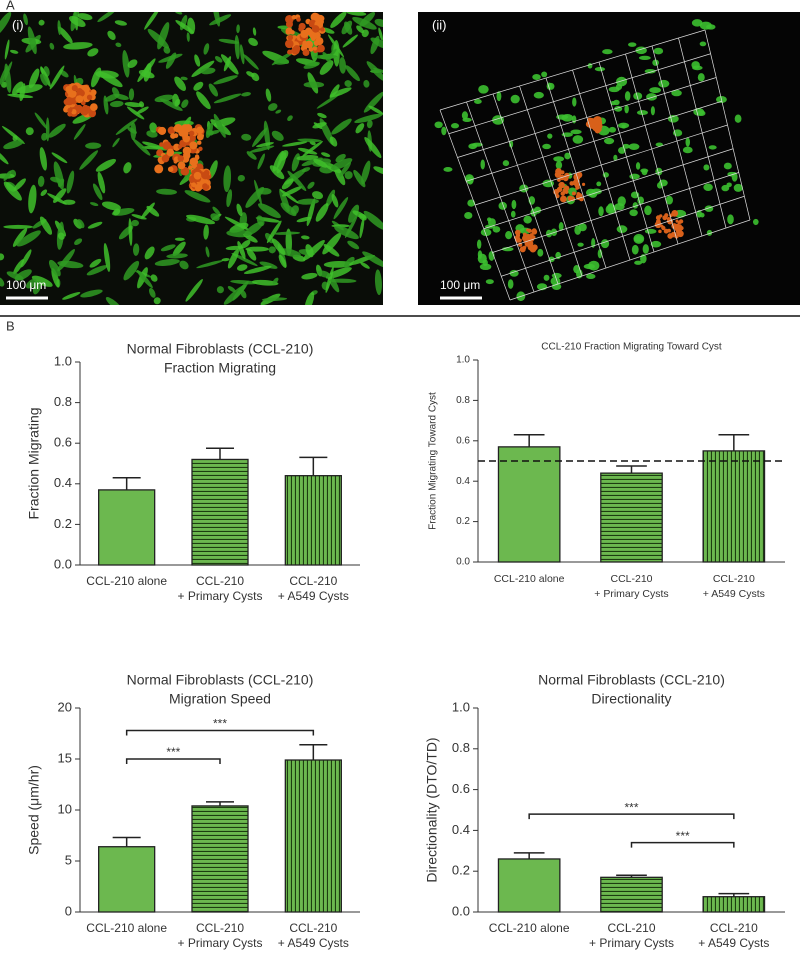 The image size is (800, 962). I want to click on x-tick-label: + Primary Cysts, so click(219, 596).